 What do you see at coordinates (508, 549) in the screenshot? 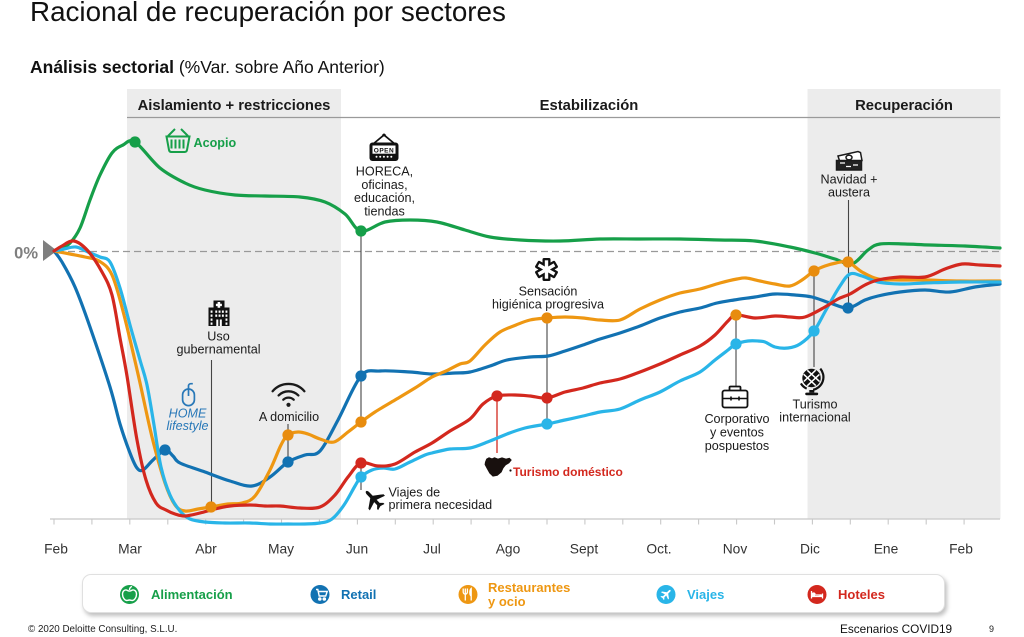
I see `svg-text: Ago` at bounding box center [508, 549].